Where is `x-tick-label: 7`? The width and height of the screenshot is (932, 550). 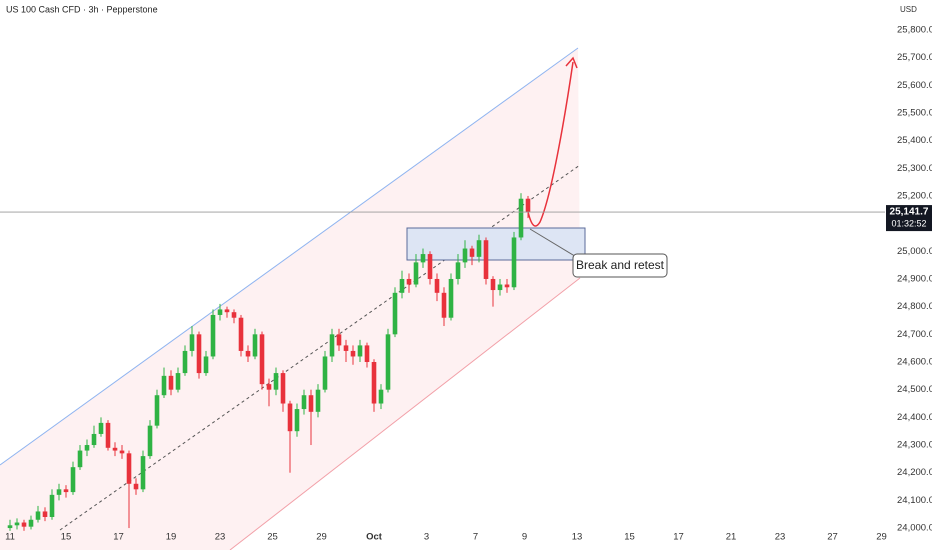 x-tick-label: 7 is located at coordinates (475, 537).